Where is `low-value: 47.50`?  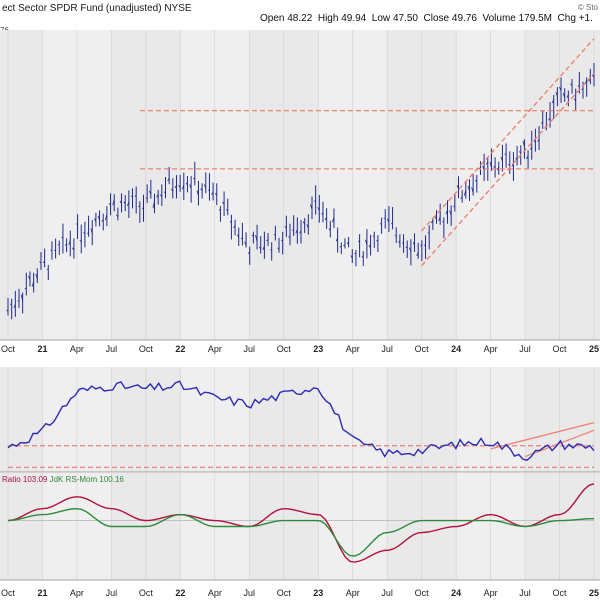
low-value: 47.50 is located at coordinates (405, 18).